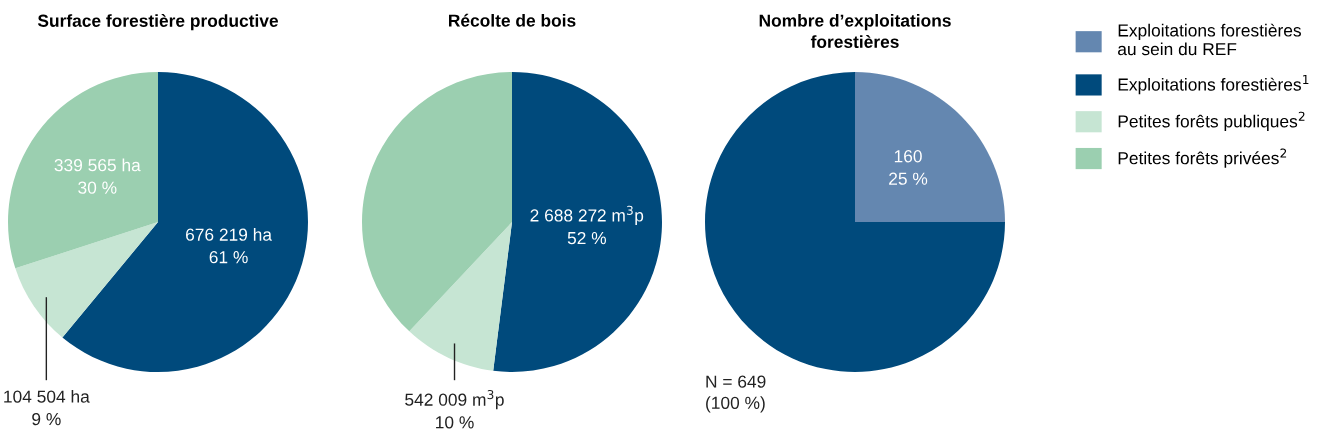 The height and width of the screenshot is (439, 1322). Describe the element at coordinates (158, 22) in the screenshot. I see `chart-title: Surface forestière productive` at that location.